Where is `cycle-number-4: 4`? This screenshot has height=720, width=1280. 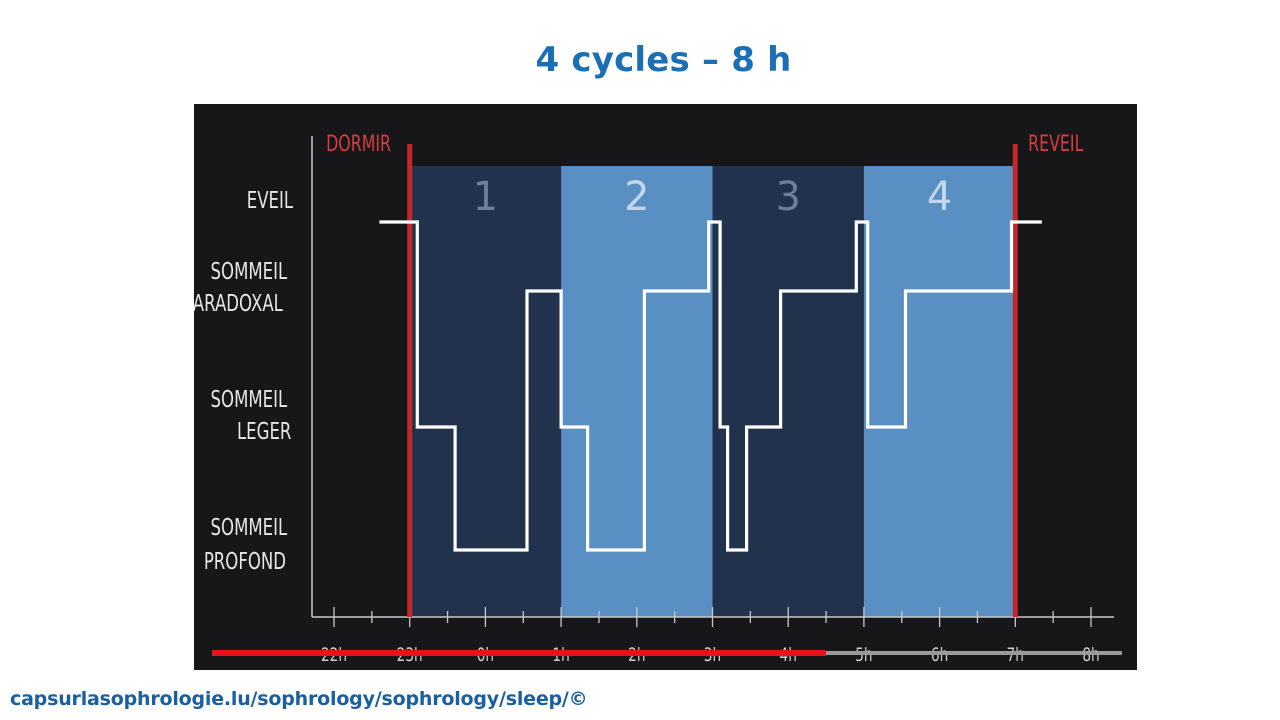 cycle-number-4: 4 is located at coordinates (939, 197).